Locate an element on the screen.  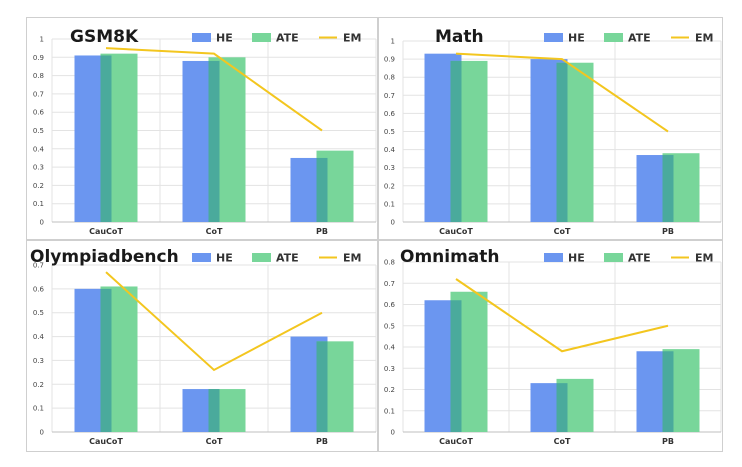
chart-title: GSM8K is located at coordinates (104, 37).